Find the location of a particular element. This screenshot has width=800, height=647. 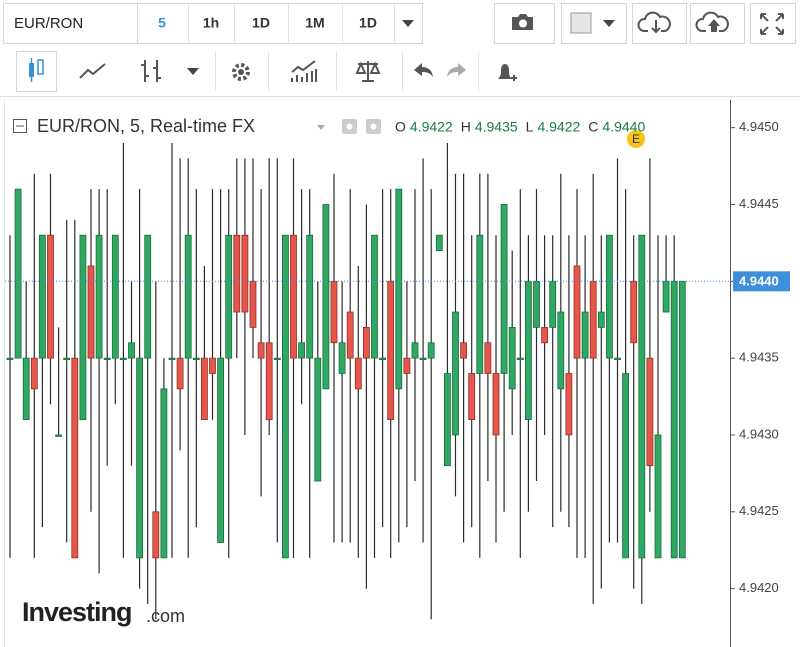

symbol-box is located at coordinates (70, 23).